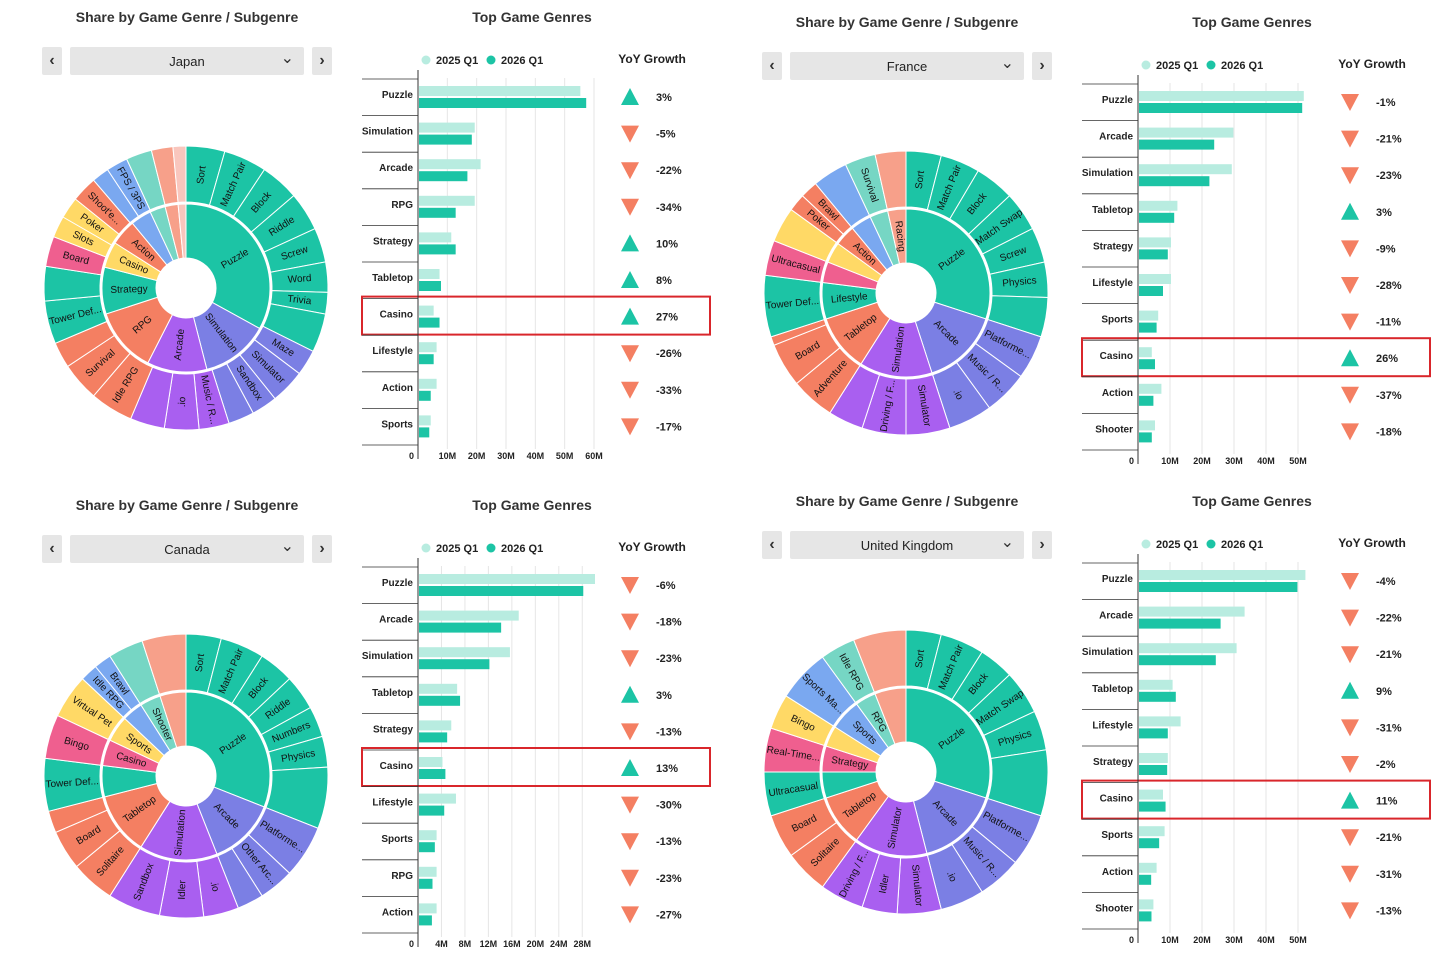  What do you see at coordinates (907, 545) in the screenshot?
I see `region-dropdown: United Kingdom ⌄` at bounding box center [907, 545].